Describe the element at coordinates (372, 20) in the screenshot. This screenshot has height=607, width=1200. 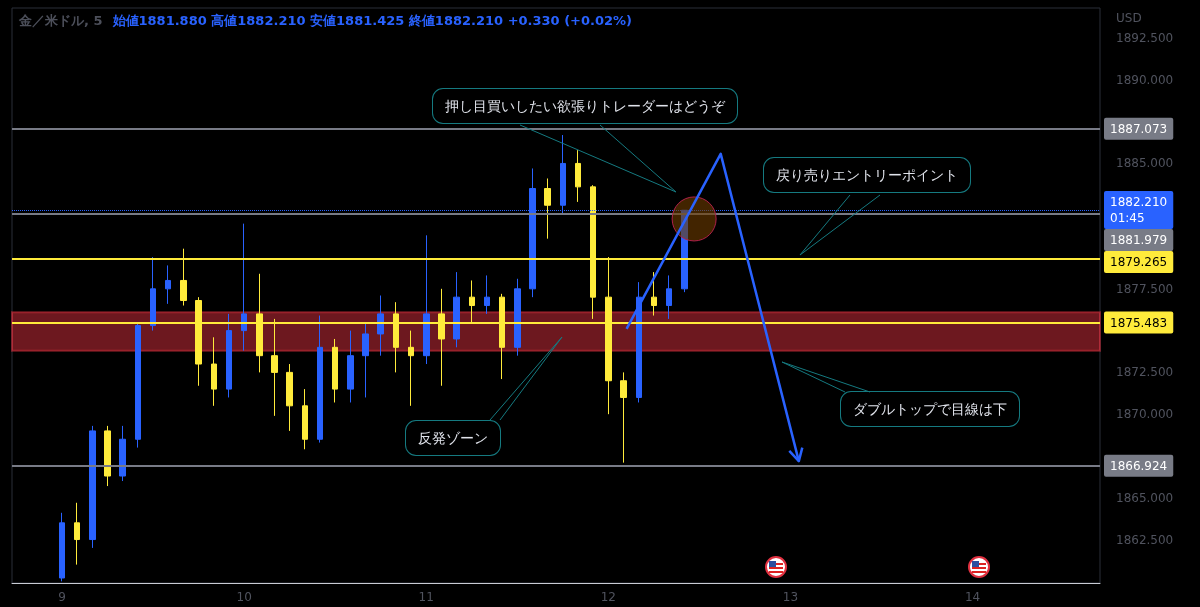
I see `chart-subtitle: 始値1881.880 高値1882.210 安値1881.425 終値1882.210 +0.330 (+0.02%)` at that location.